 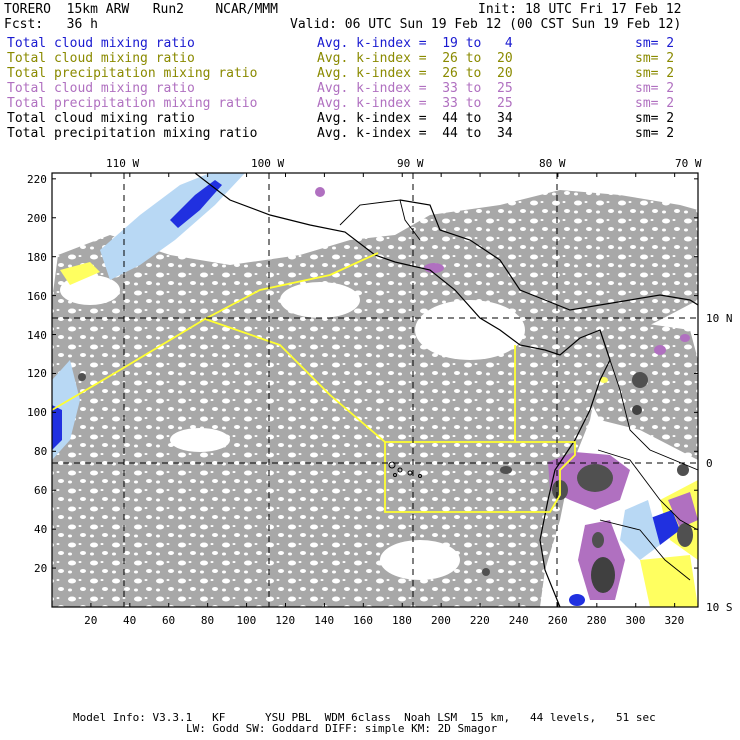 I want to click on cloud-field-coast, so click(x=629, y=390).